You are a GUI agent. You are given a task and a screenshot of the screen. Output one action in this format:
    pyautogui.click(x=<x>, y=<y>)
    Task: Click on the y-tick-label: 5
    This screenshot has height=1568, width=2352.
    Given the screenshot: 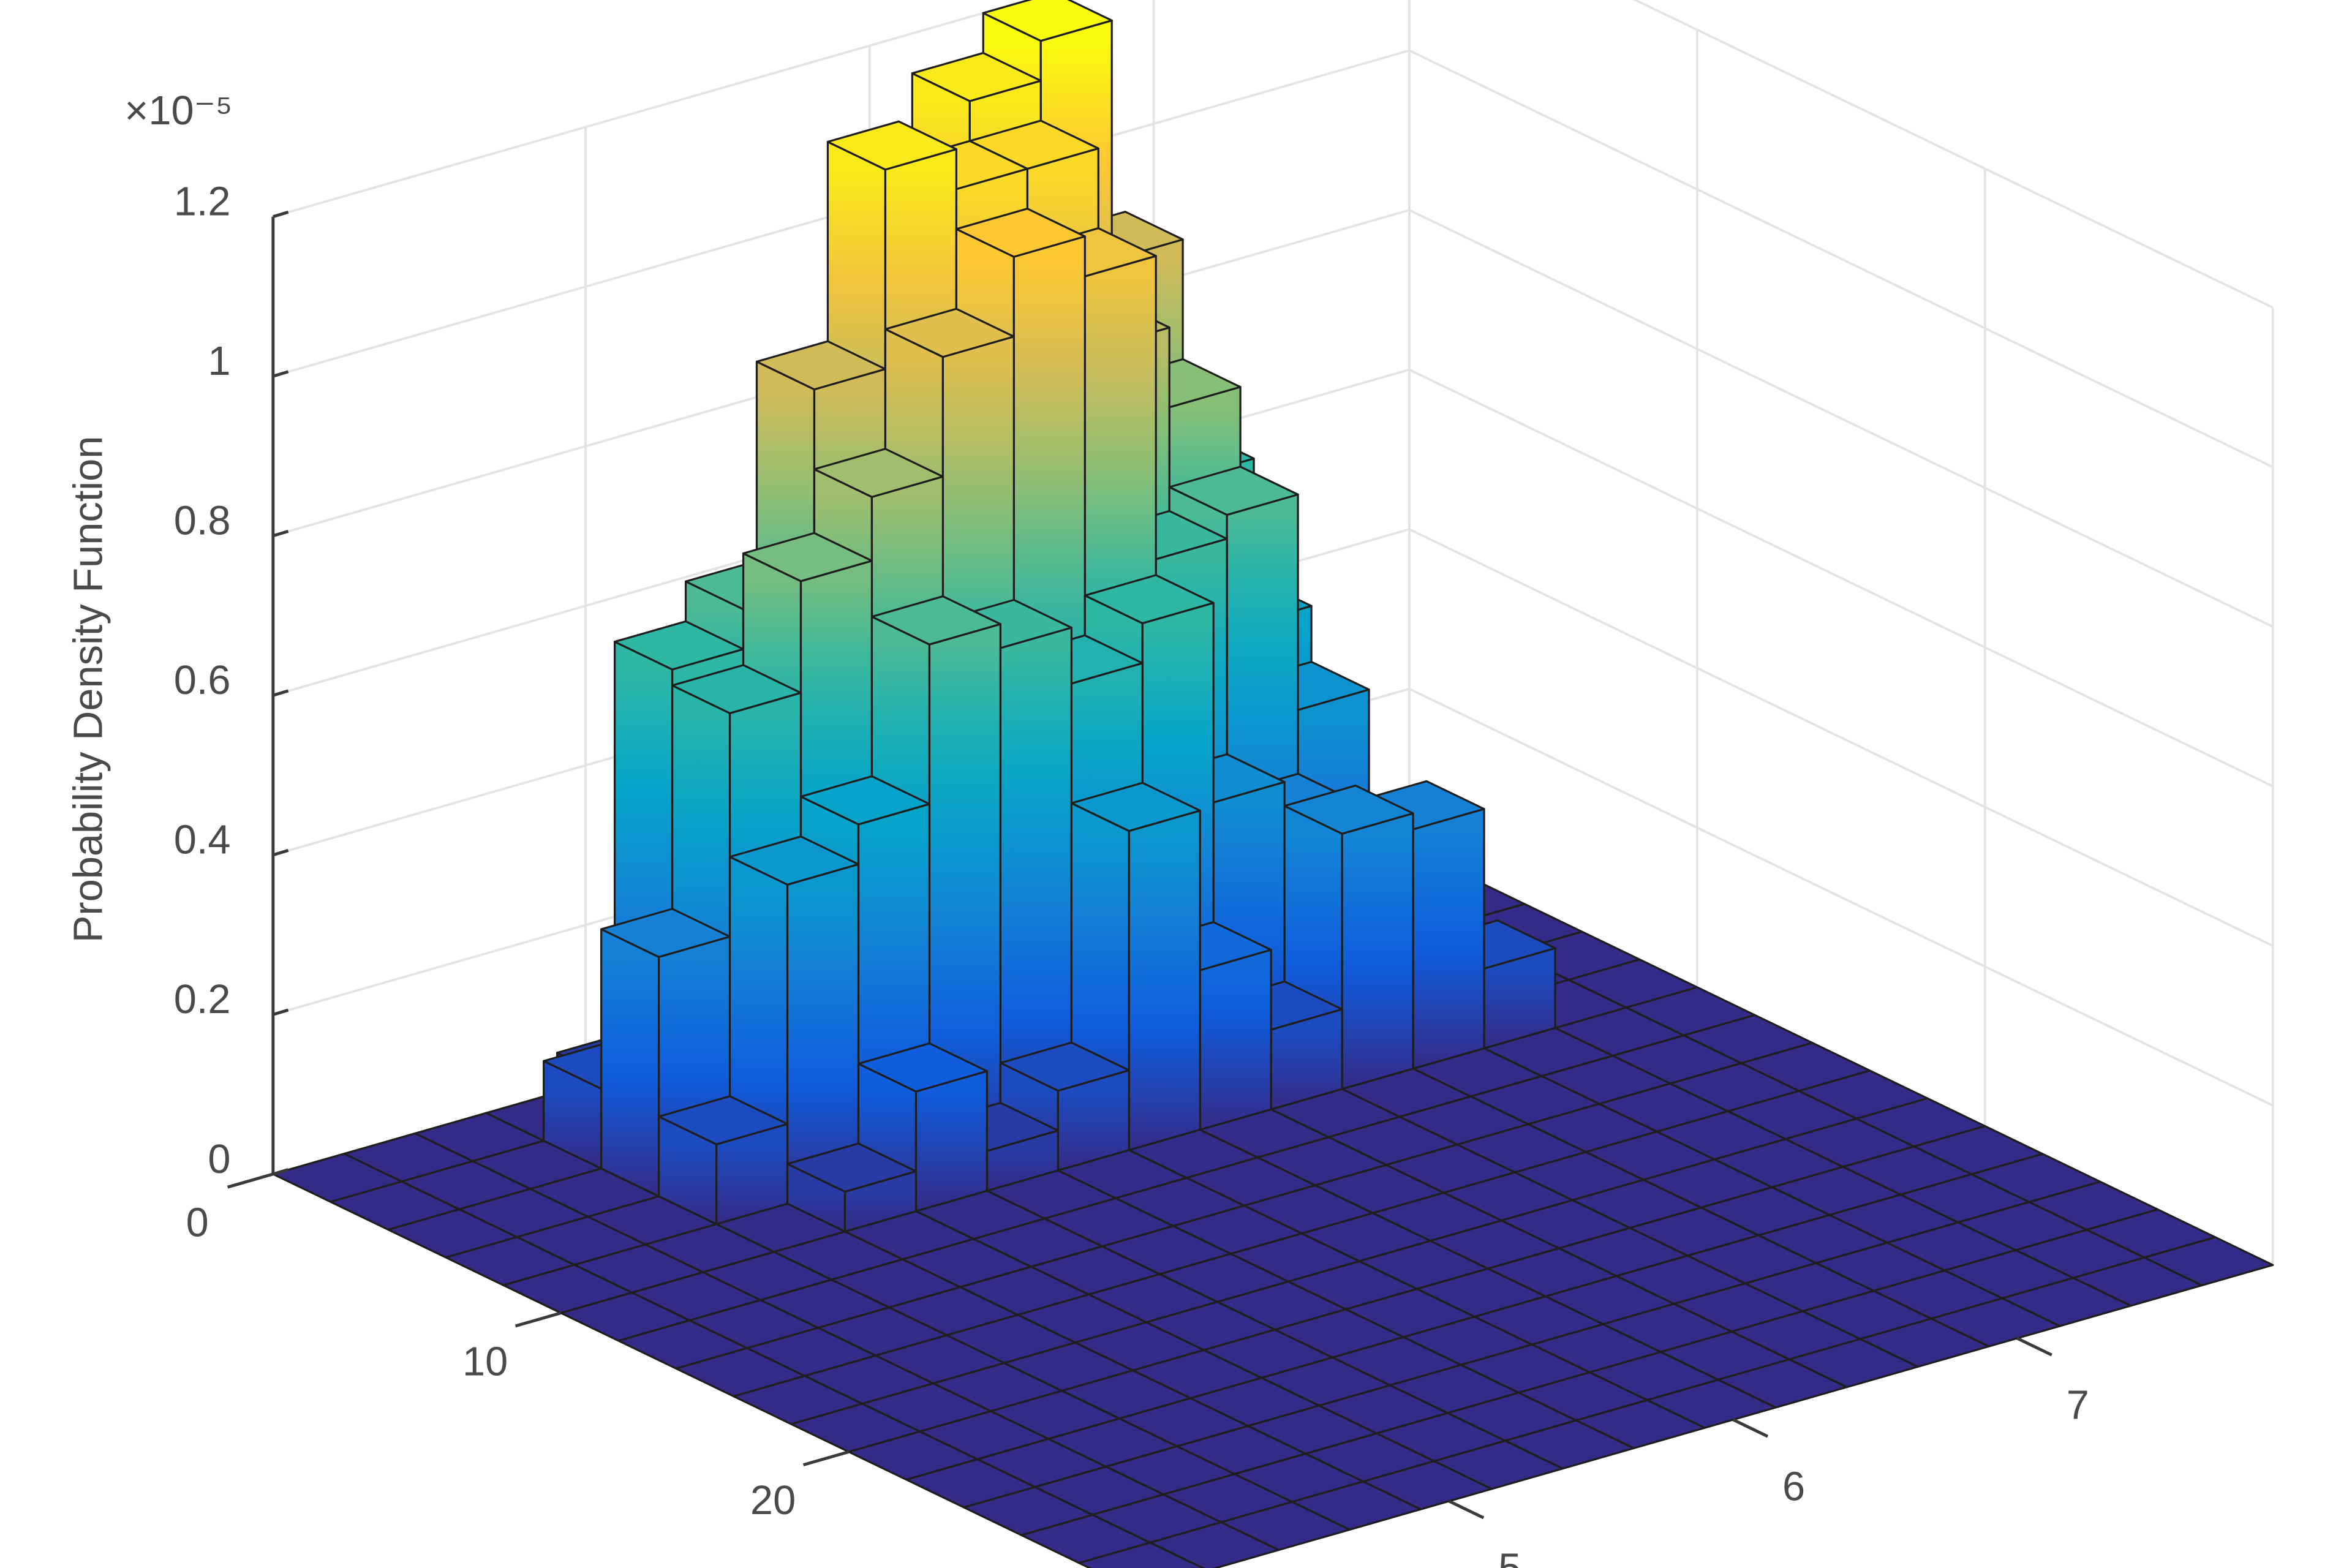 What is the action you would take?
    pyautogui.click(x=1509, y=1557)
    